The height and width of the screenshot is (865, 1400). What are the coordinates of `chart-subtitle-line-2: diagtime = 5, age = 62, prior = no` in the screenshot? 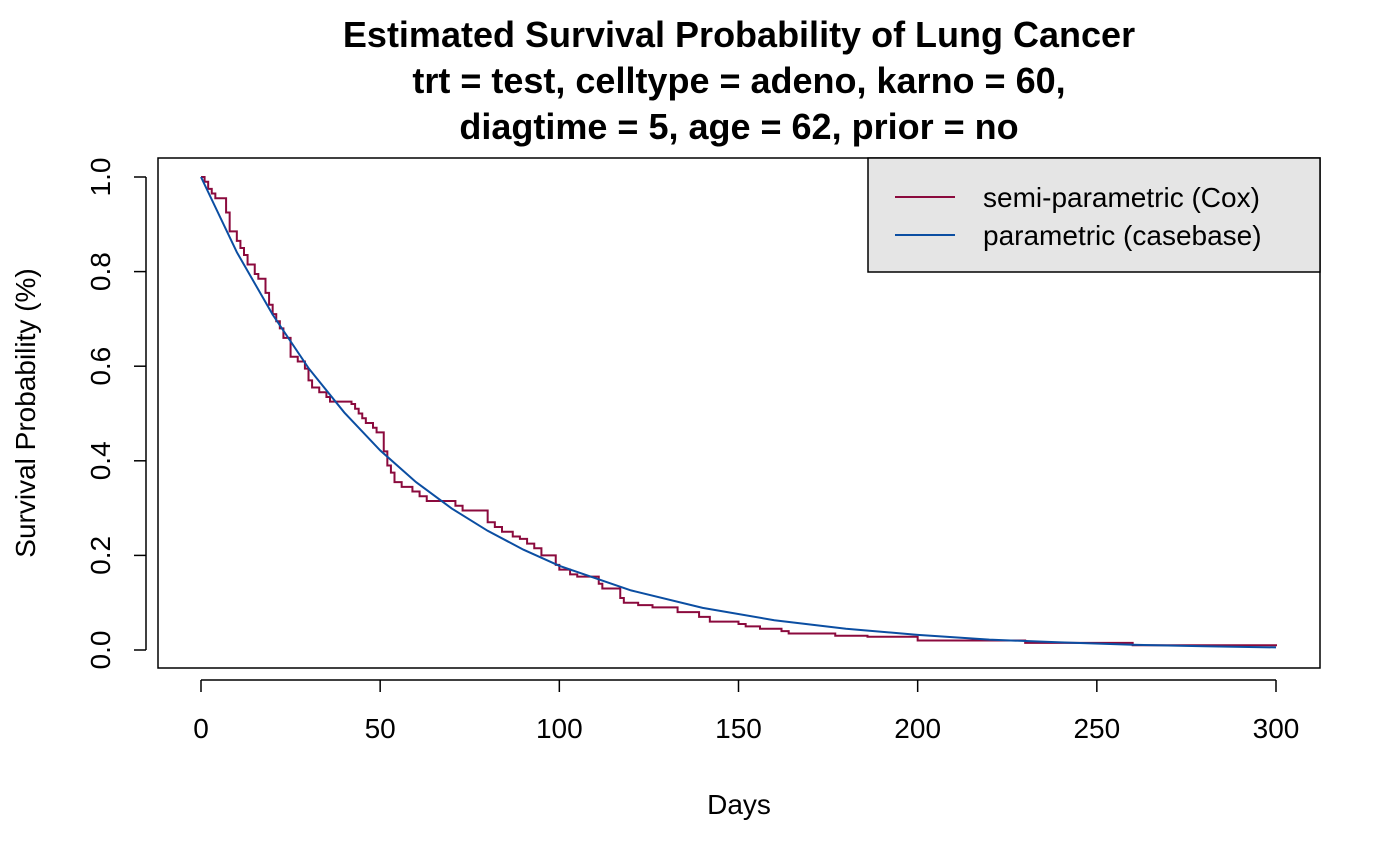 It's located at (739, 126).